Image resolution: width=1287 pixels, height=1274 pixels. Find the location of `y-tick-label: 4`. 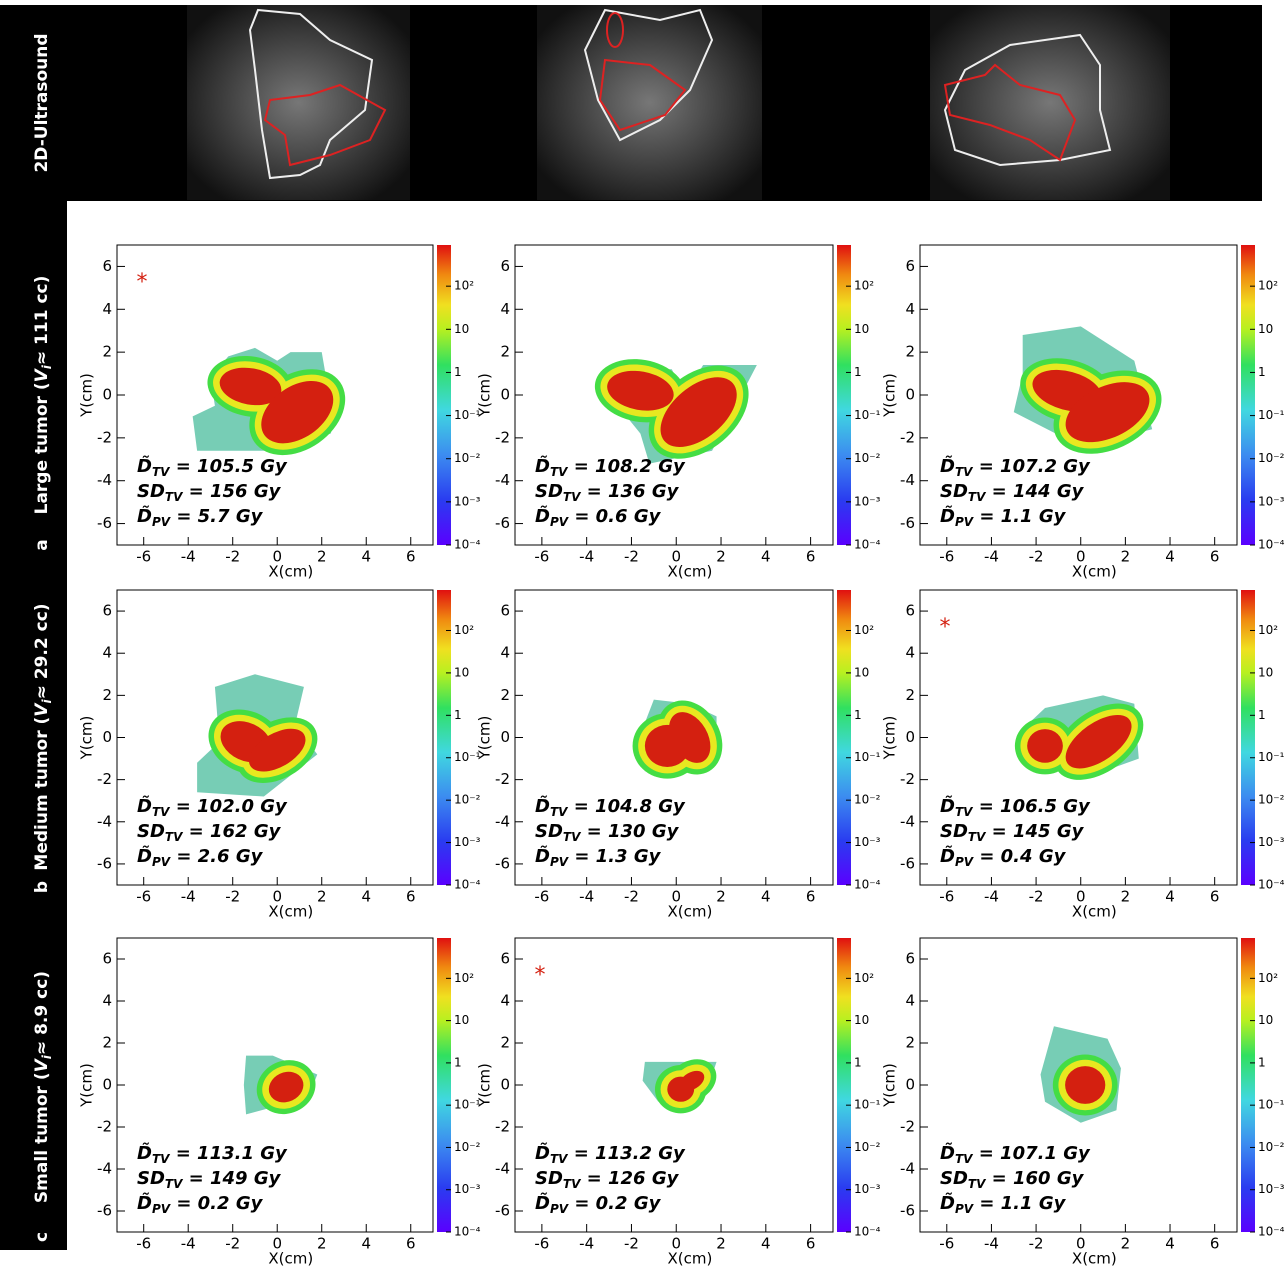

y-tick-label: 4 is located at coordinates (910, 1001).